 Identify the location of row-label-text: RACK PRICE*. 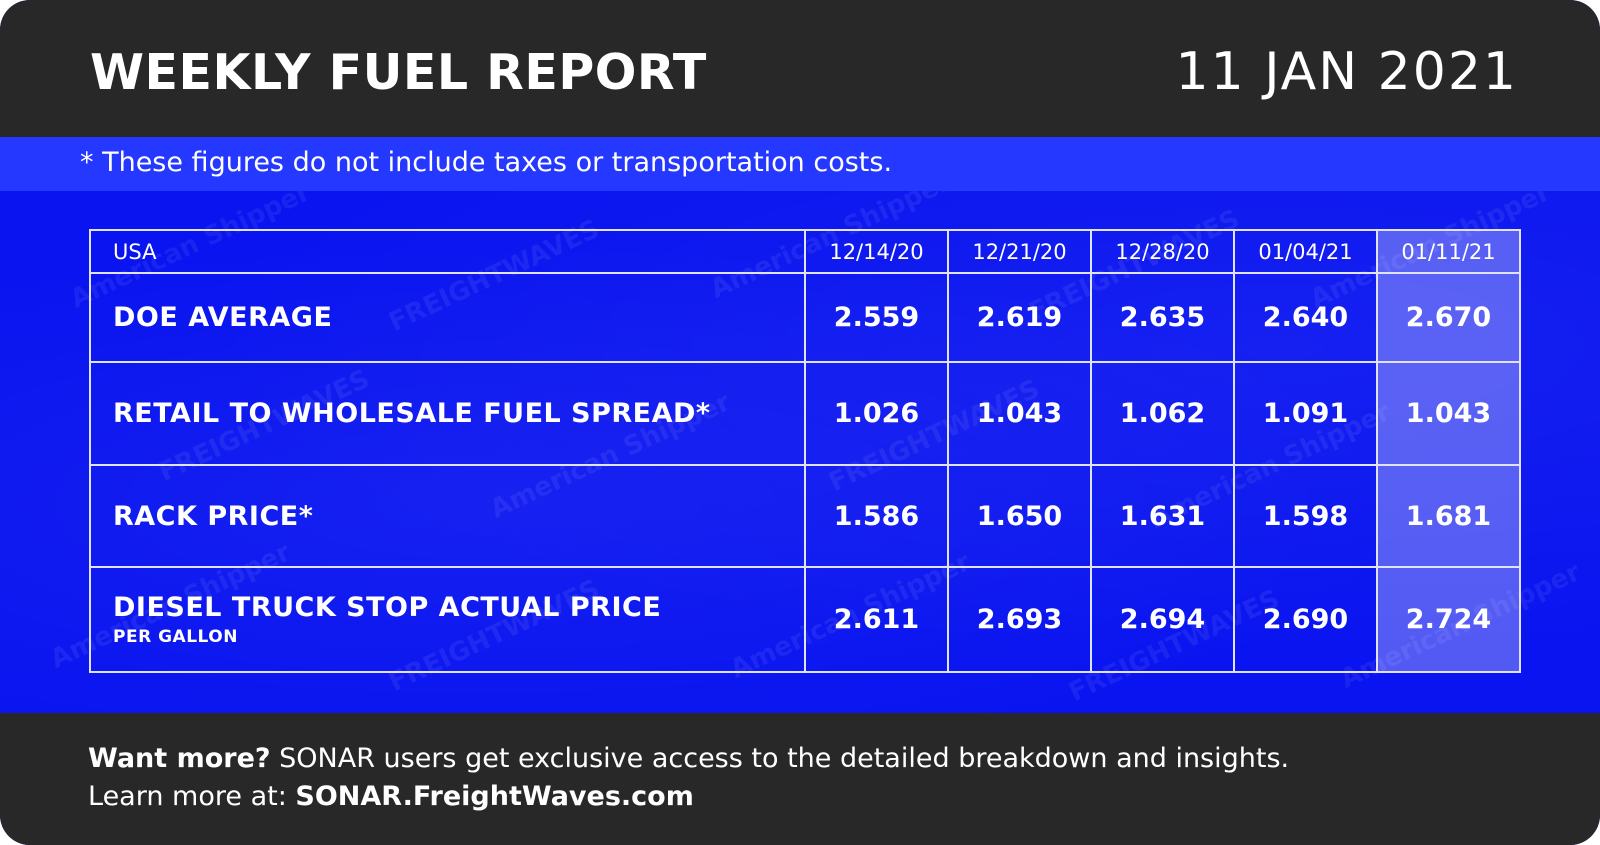
(213, 516).